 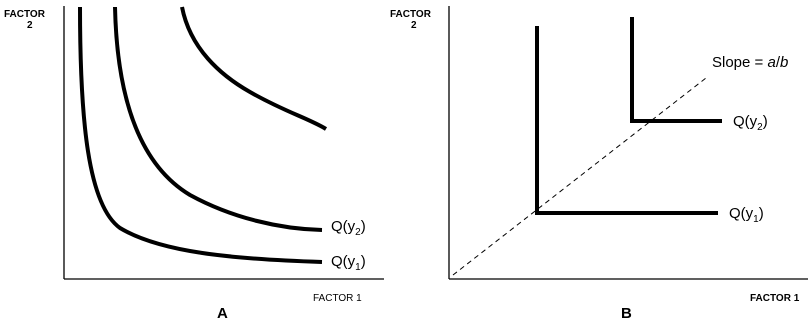 What do you see at coordinates (222, 313) in the screenshot?
I see `panel-a-letter: A` at bounding box center [222, 313].